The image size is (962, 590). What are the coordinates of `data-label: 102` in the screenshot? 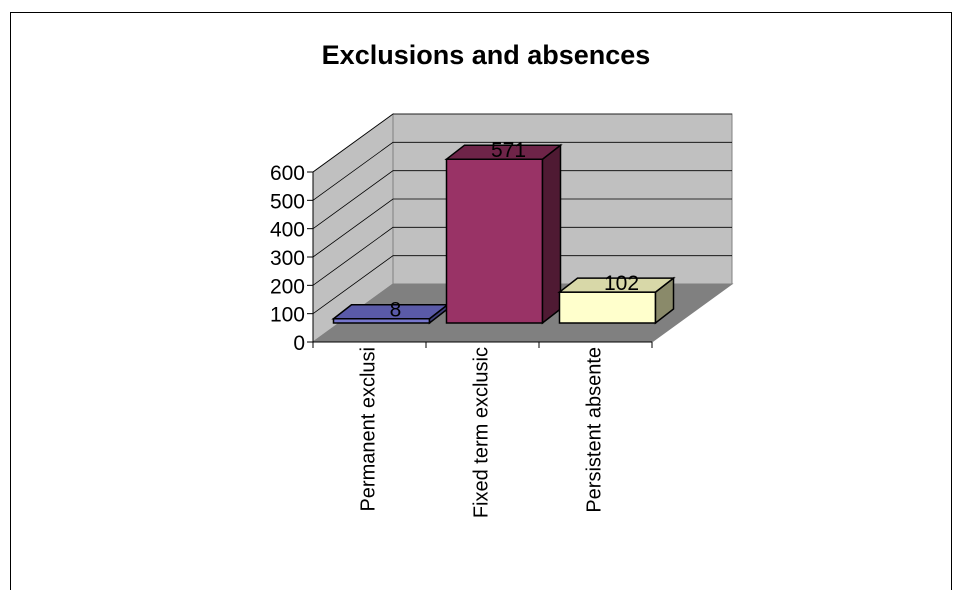 It's located at (621, 283).